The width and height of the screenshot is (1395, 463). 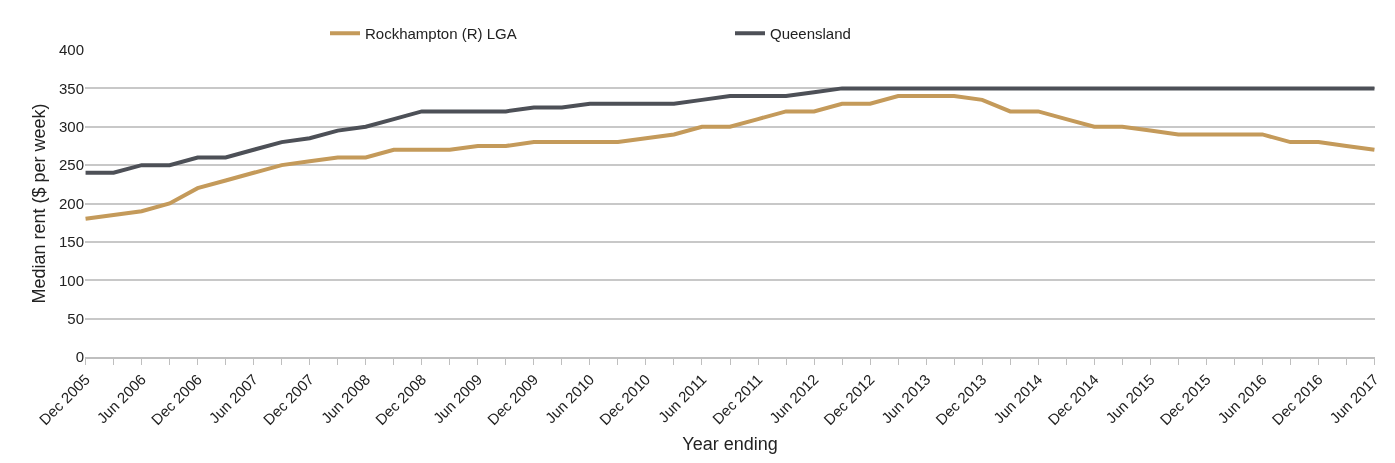 I want to click on y-tick-label: 400, so click(x=71, y=50).